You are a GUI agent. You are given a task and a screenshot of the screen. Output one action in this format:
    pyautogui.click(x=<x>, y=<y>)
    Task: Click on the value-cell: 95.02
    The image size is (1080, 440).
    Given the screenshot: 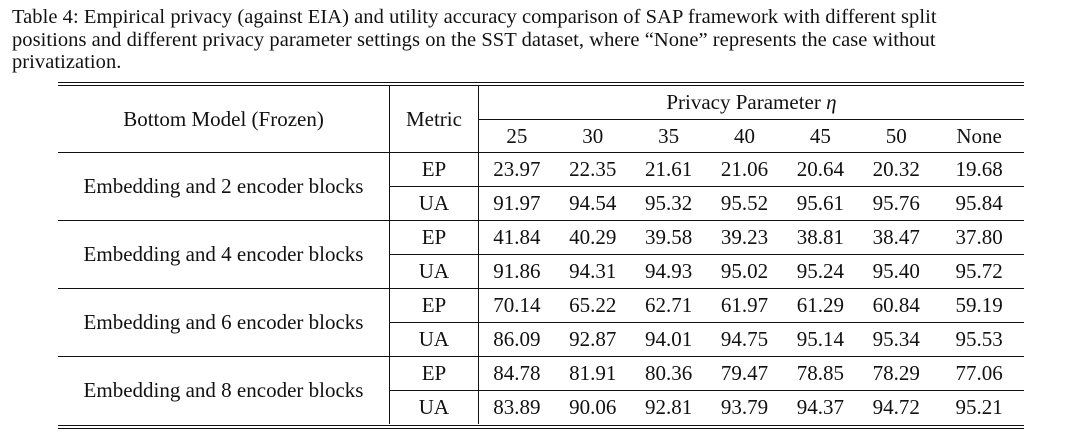 What is the action you would take?
    pyautogui.click(x=744, y=271)
    